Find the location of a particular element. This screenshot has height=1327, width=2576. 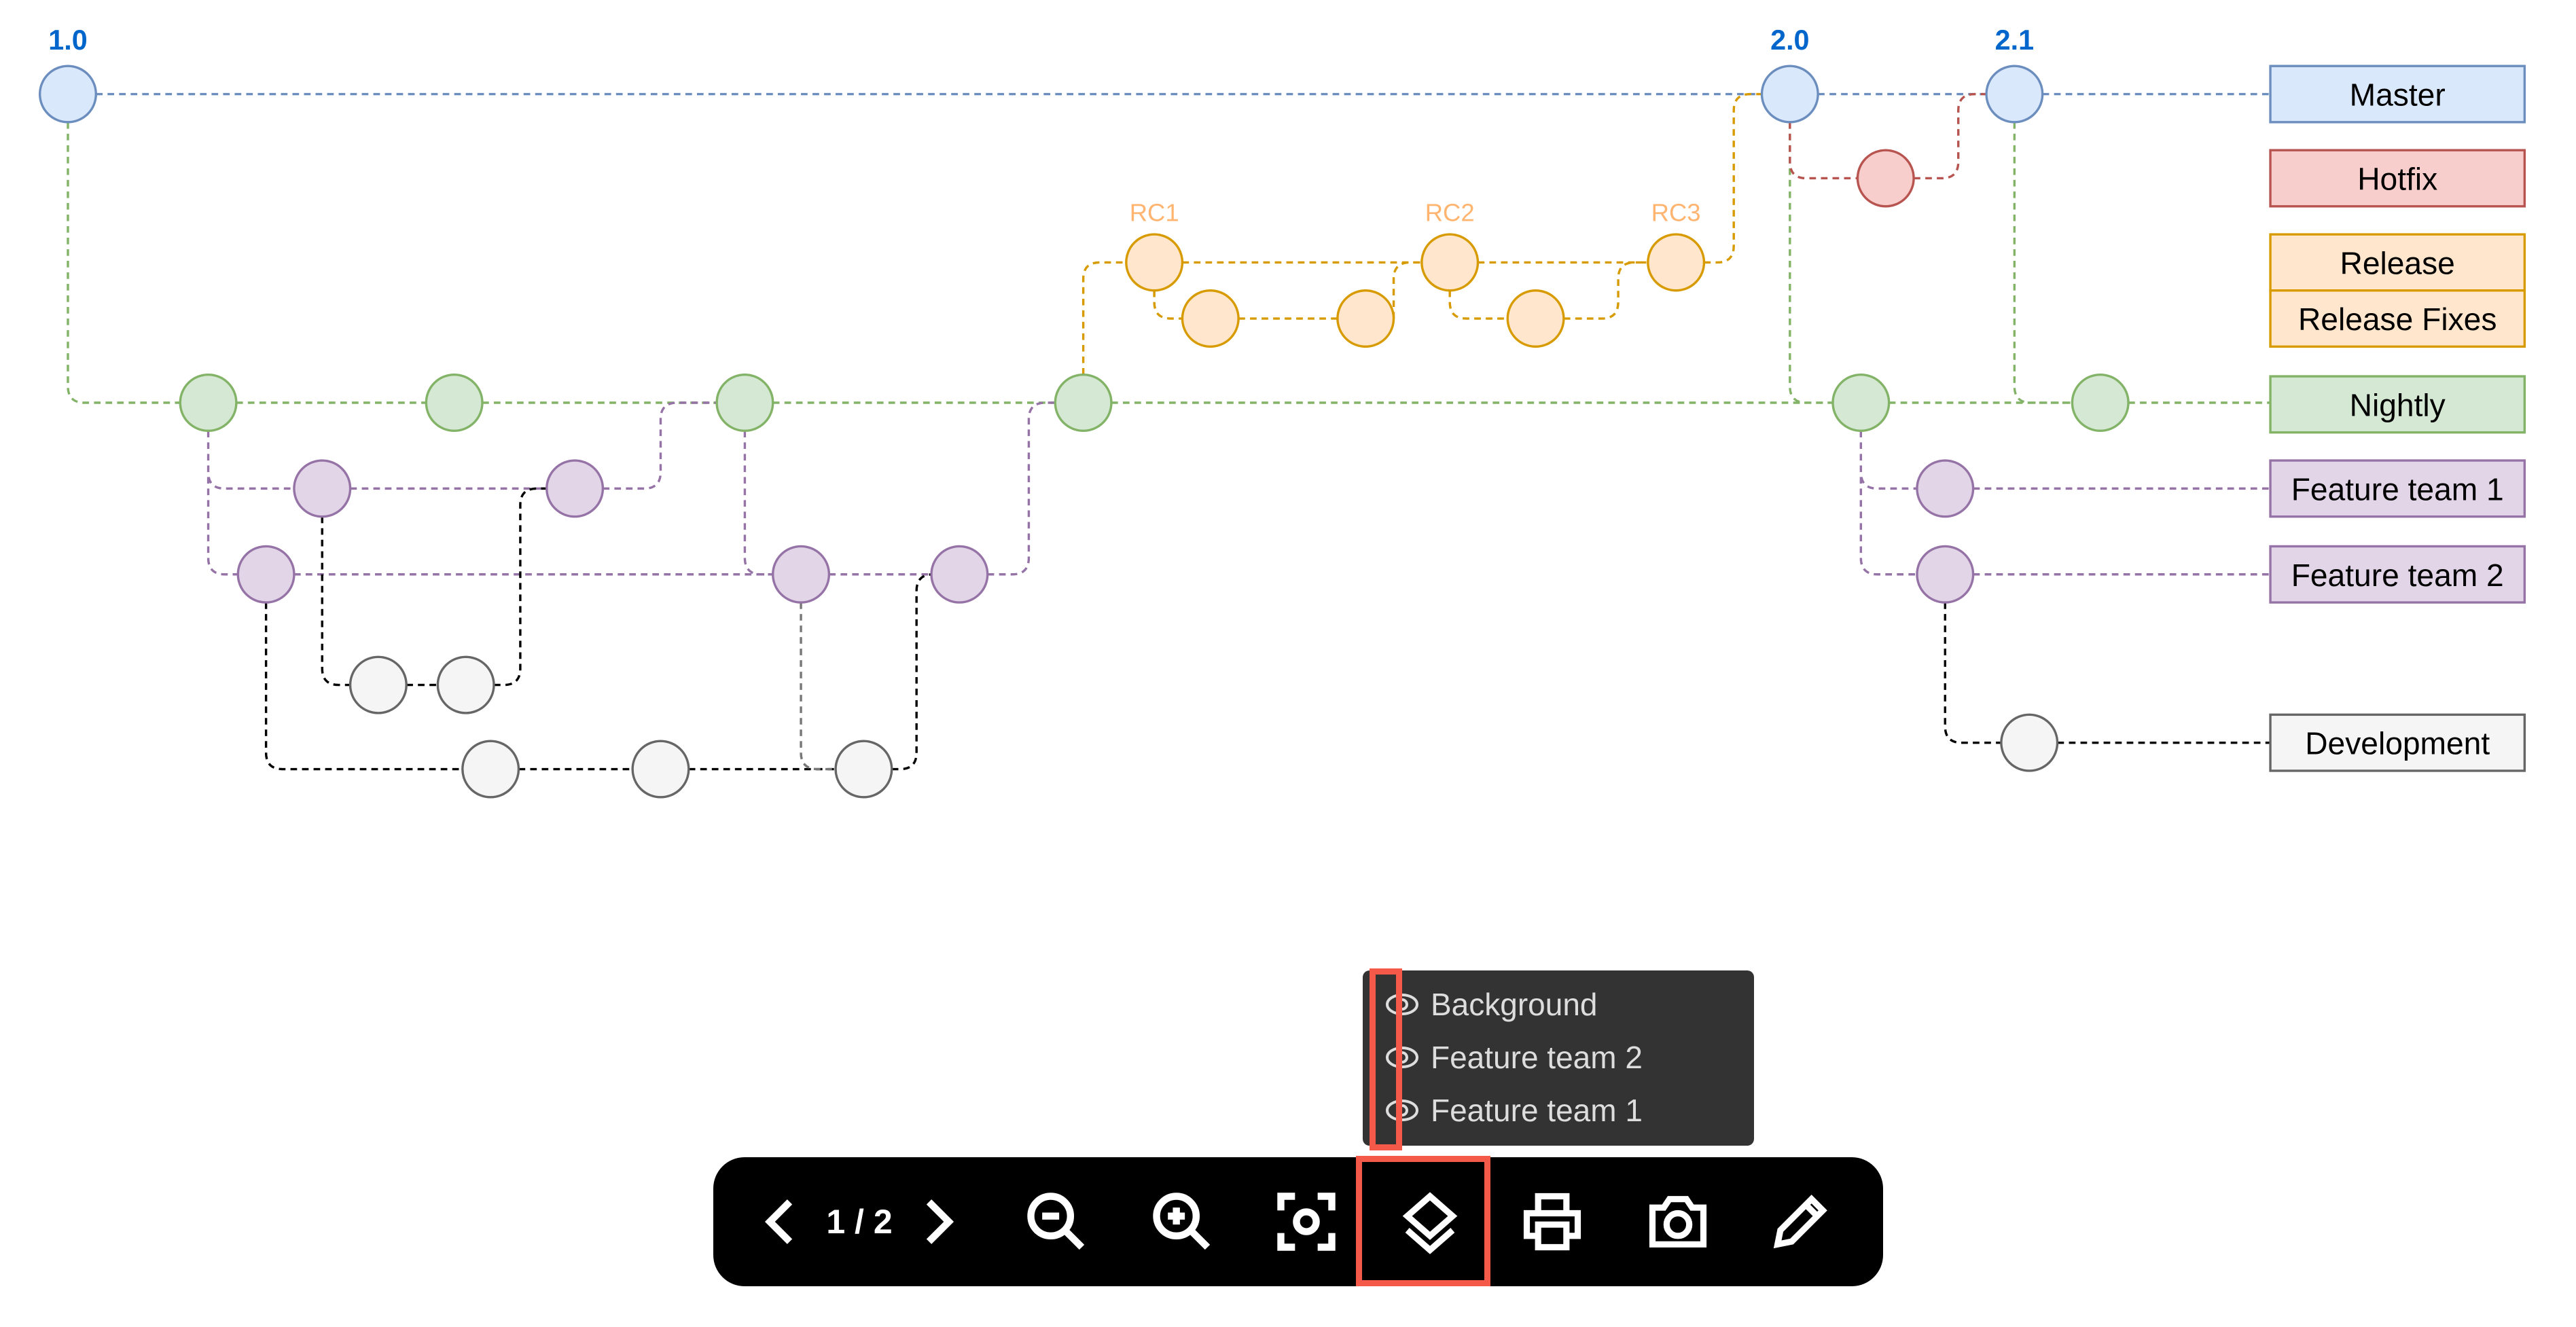

layers-button is located at coordinates (1430, 1222).